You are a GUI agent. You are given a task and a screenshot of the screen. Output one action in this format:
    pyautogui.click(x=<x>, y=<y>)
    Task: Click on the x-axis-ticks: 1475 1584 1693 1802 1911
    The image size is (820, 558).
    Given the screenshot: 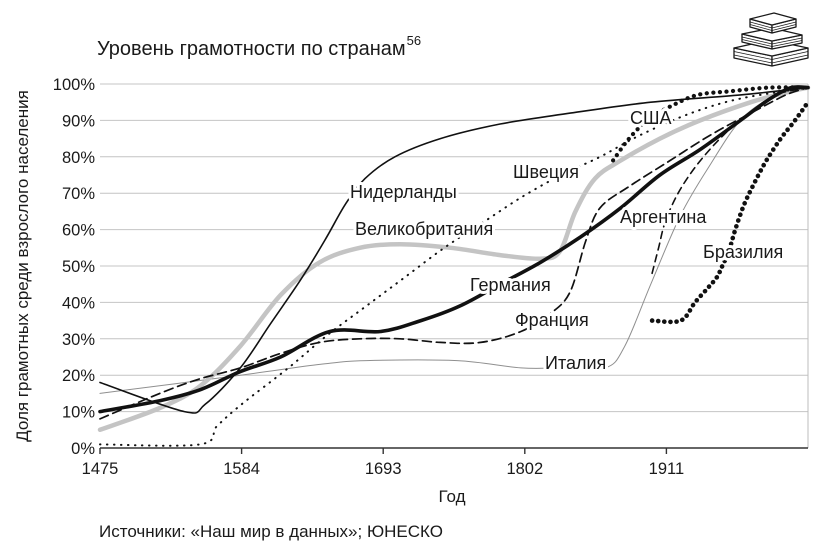 What is the action you would take?
    pyautogui.click(x=383, y=463)
    